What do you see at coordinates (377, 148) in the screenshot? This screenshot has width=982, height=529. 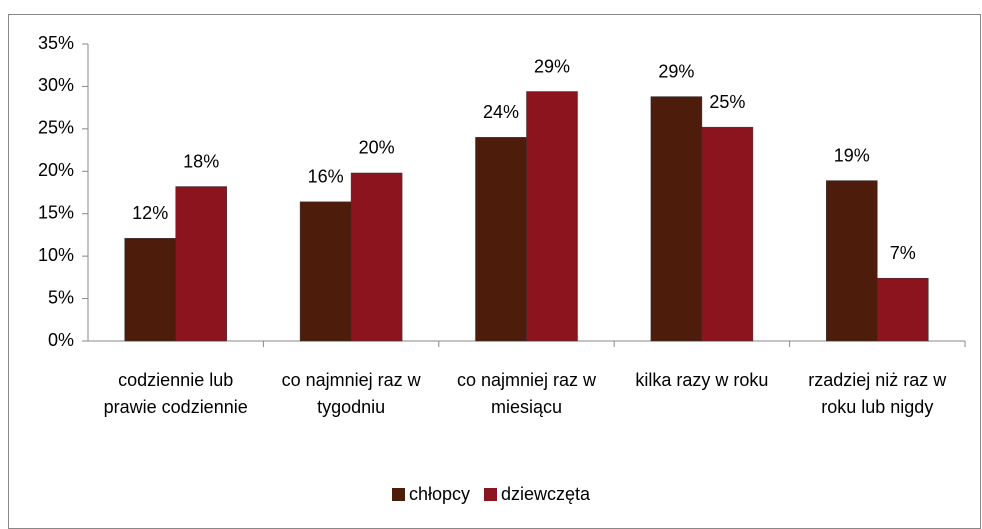 I see `data-label: 20%` at bounding box center [377, 148].